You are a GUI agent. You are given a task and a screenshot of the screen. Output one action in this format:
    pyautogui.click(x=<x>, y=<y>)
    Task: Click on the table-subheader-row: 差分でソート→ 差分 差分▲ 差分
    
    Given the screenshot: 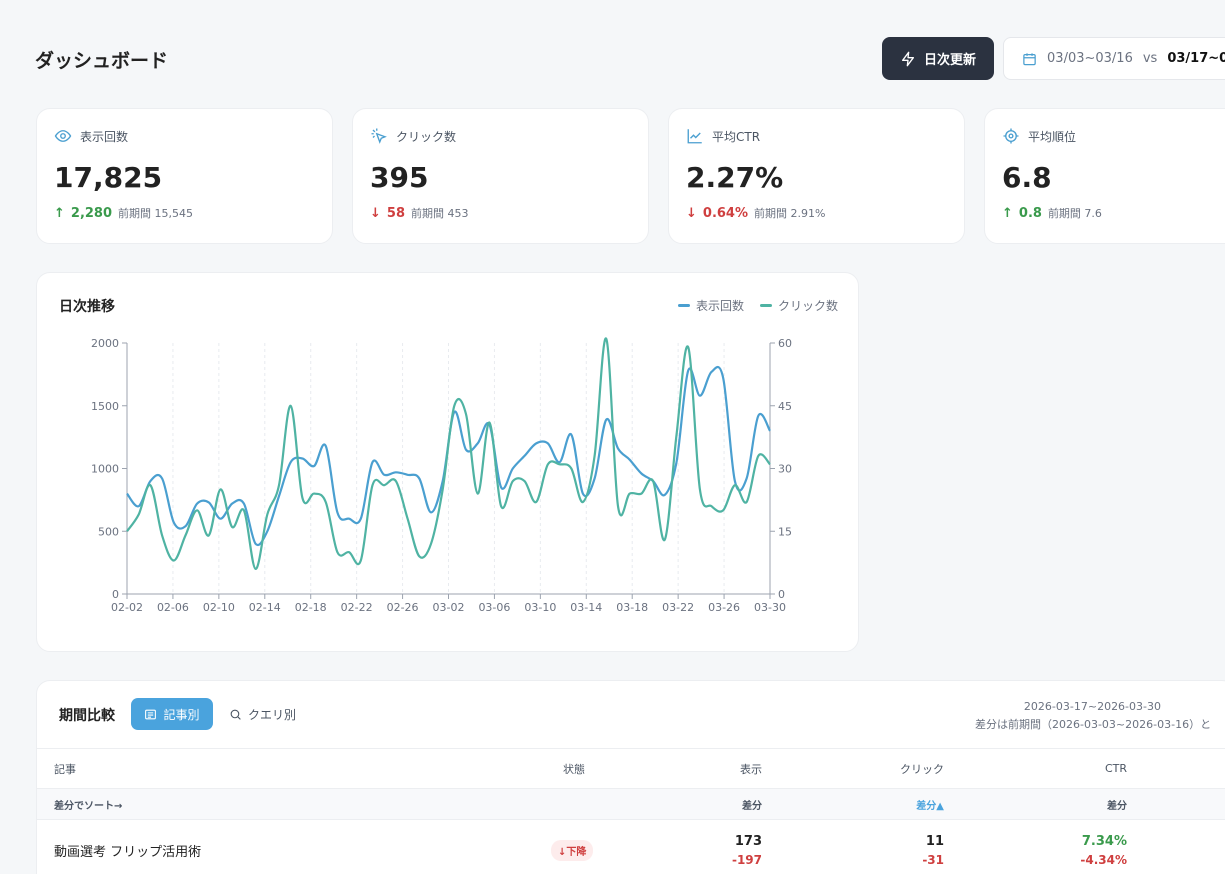 What is the action you would take?
    pyautogui.click(x=631, y=804)
    